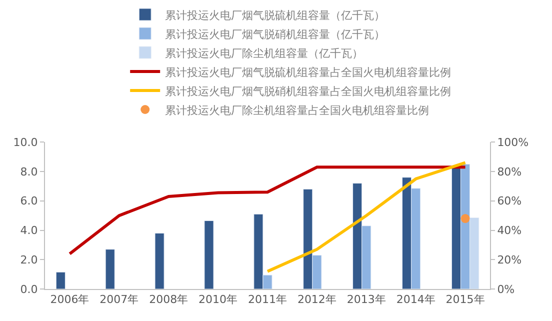 The image size is (552, 321). Describe the element at coordinates (506, 289) in the screenshot. I see `y2-tick-label: 0%` at that location.